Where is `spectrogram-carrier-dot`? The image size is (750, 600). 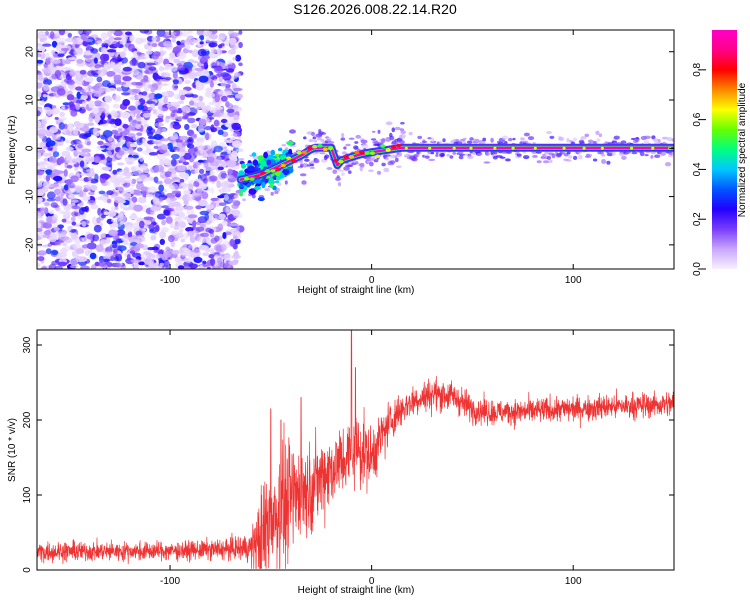 spectrogram-carrier-dot is located at coordinates (564, 148).